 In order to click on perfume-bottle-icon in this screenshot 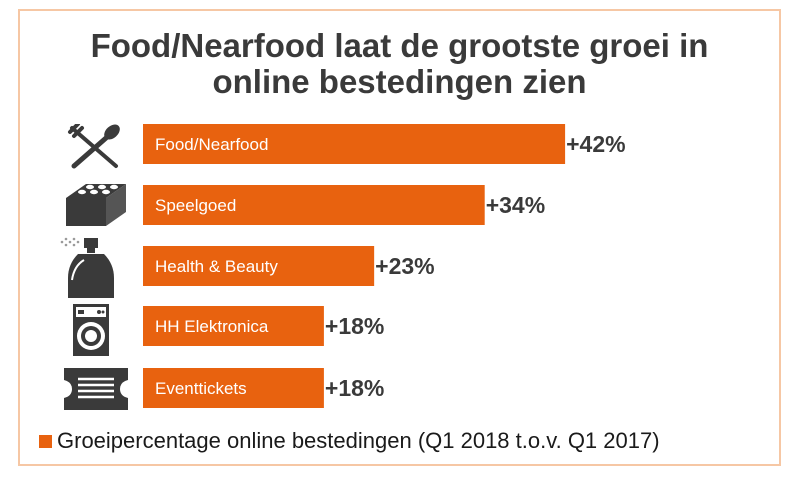, I will do `click(87, 267)`.